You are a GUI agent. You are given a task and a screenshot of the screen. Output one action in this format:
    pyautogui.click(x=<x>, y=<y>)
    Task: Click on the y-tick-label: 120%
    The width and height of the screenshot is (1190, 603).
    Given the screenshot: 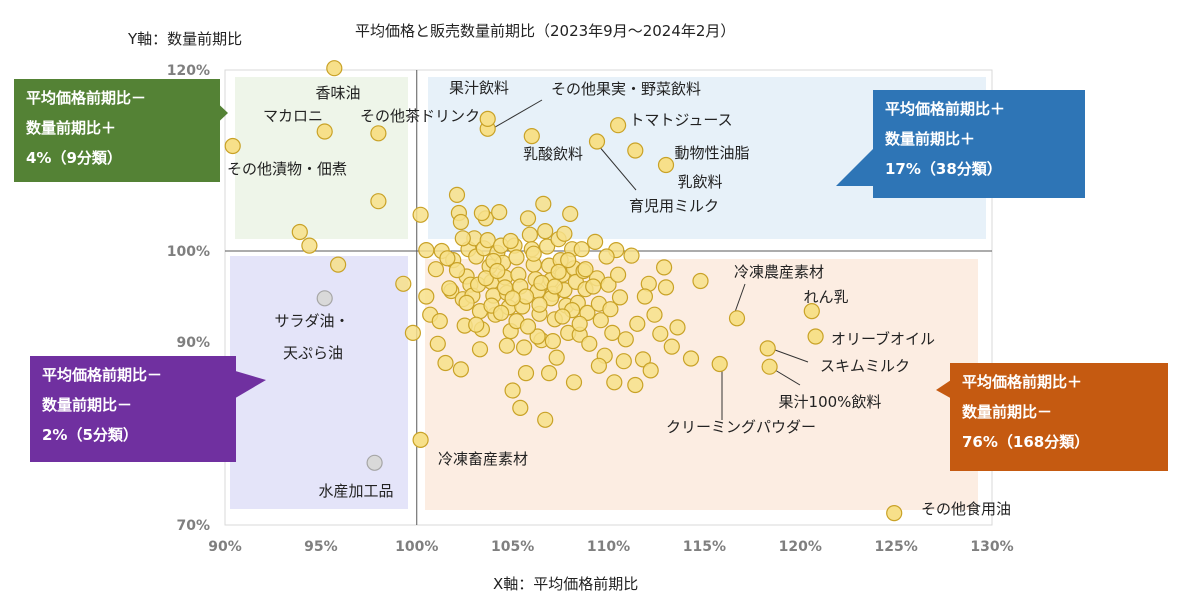 What is the action you would take?
    pyautogui.click(x=188, y=71)
    